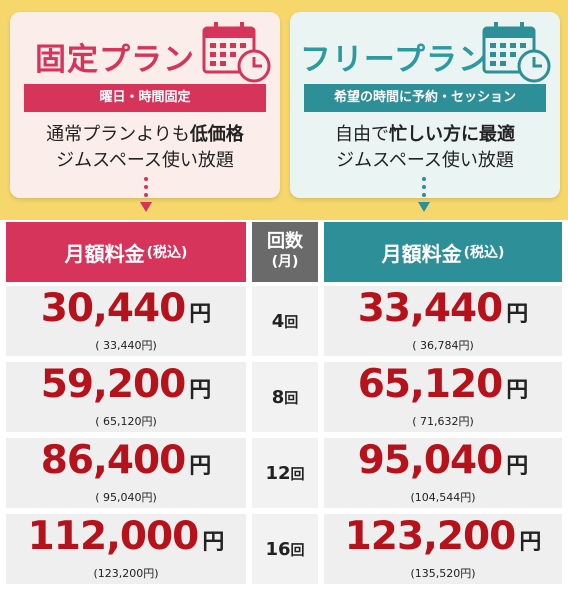 The image size is (568, 592). Describe the element at coordinates (146, 194) in the screenshot. I see `fixed-arrow-down-icon` at that location.